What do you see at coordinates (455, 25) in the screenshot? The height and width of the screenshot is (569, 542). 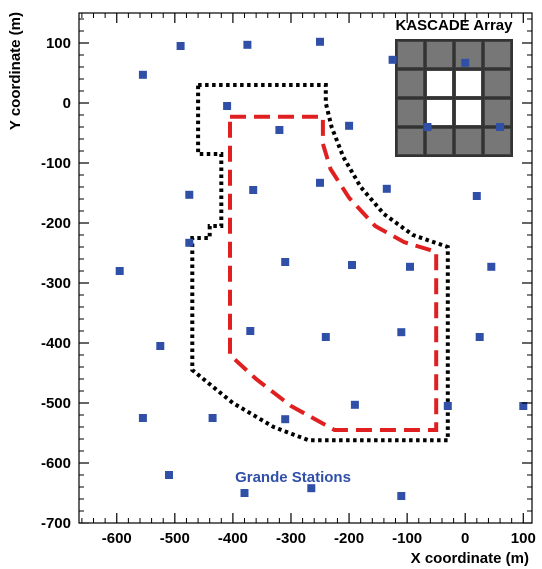 I see `array-label: KASCADE Array` at bounding box center [455, 25].